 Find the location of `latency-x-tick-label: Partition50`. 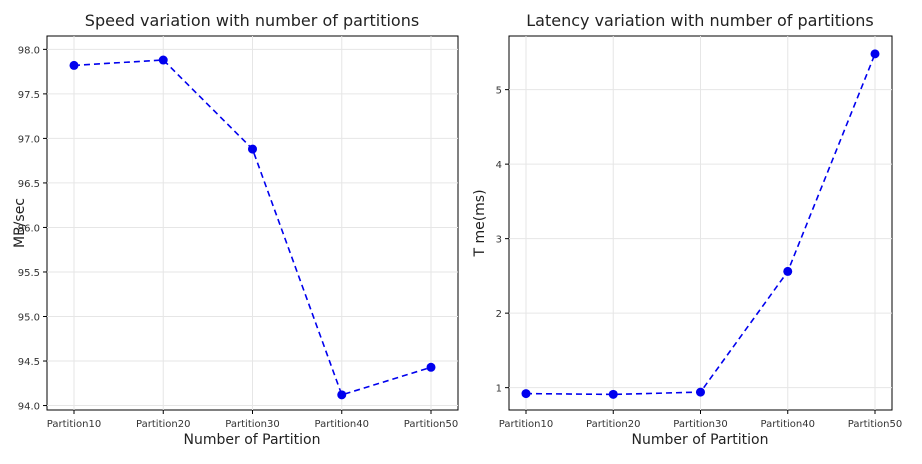

latency-x-tick-label: Partition50 is located at coordinates (875, 424).